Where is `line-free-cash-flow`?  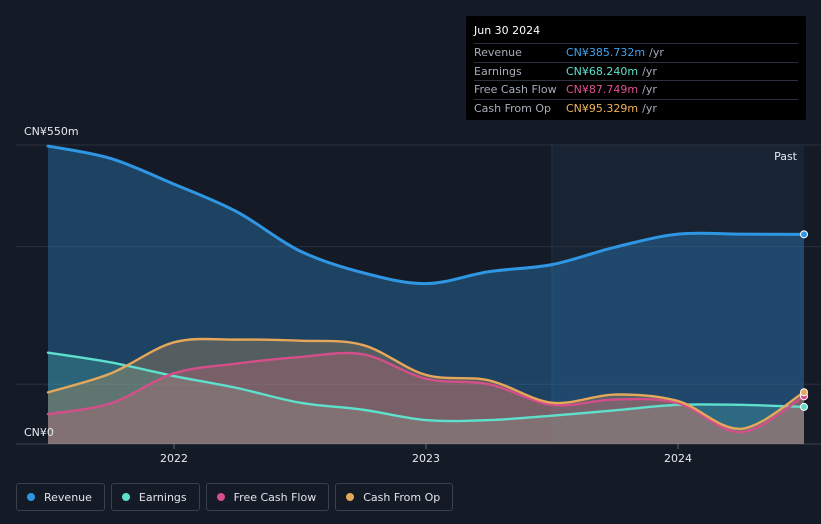
line-free-cash-flow is located at coordinates (426, 392).